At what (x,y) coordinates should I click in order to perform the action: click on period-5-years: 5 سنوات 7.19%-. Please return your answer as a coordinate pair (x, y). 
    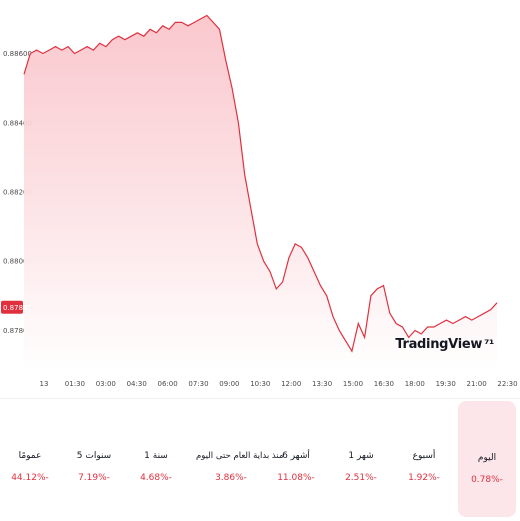
    Looking at the image, I should click on (94, 461).